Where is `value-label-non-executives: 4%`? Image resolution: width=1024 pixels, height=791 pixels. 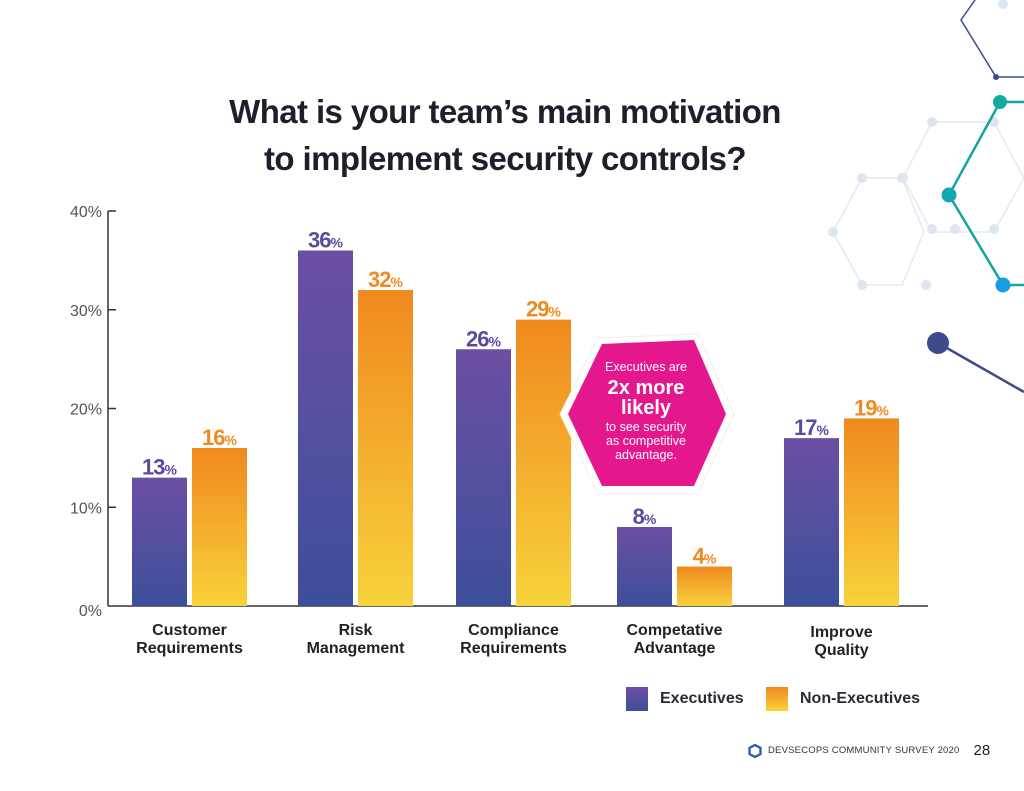 value-label-non-executives: 4% is located at coordinates (705, 556).